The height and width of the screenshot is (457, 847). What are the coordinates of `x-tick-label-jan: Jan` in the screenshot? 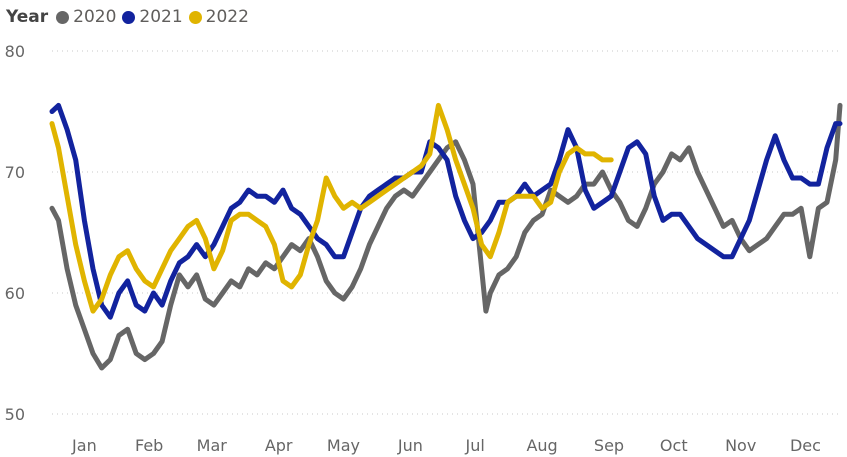 It's located at (84, 445).